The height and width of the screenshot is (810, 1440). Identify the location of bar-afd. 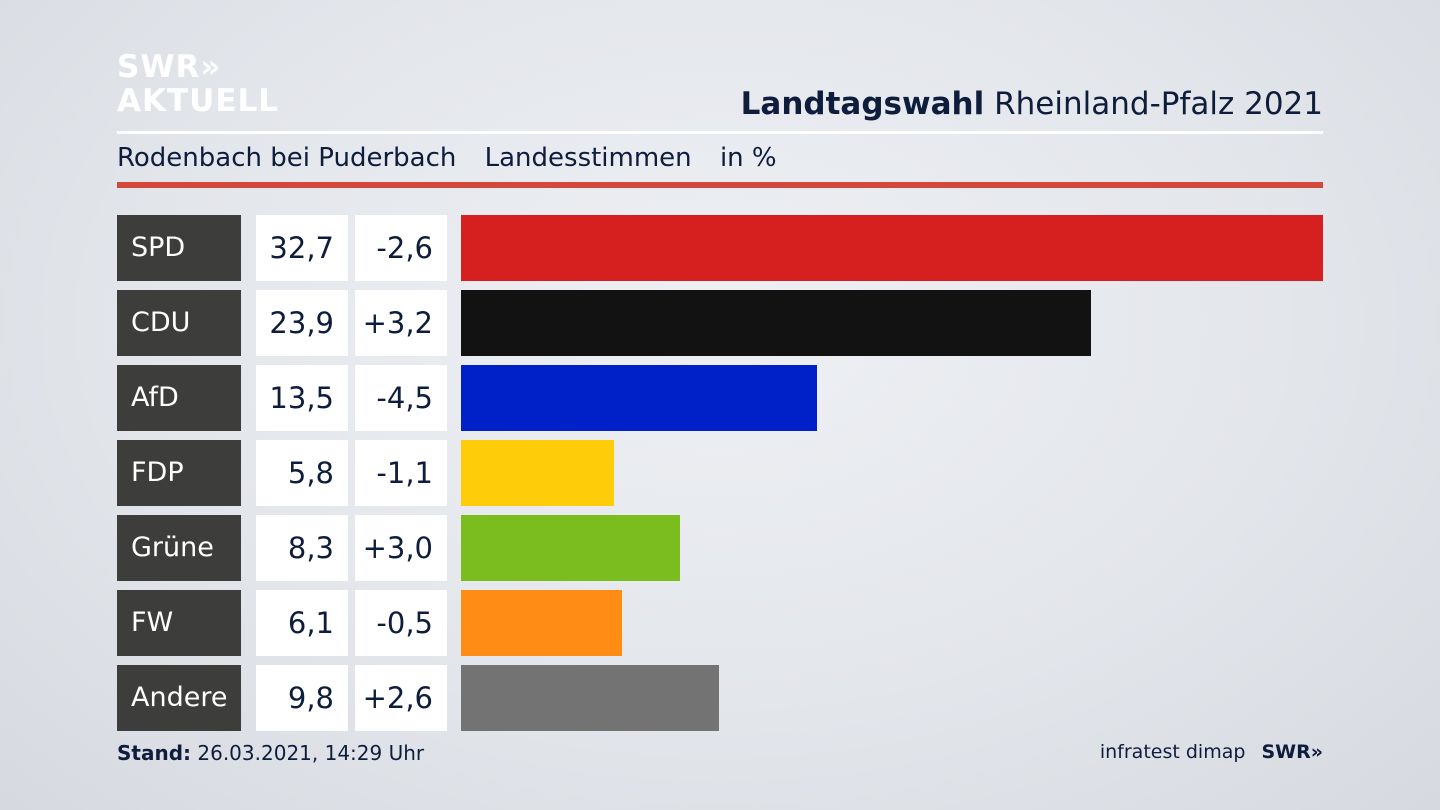
(639, 398).